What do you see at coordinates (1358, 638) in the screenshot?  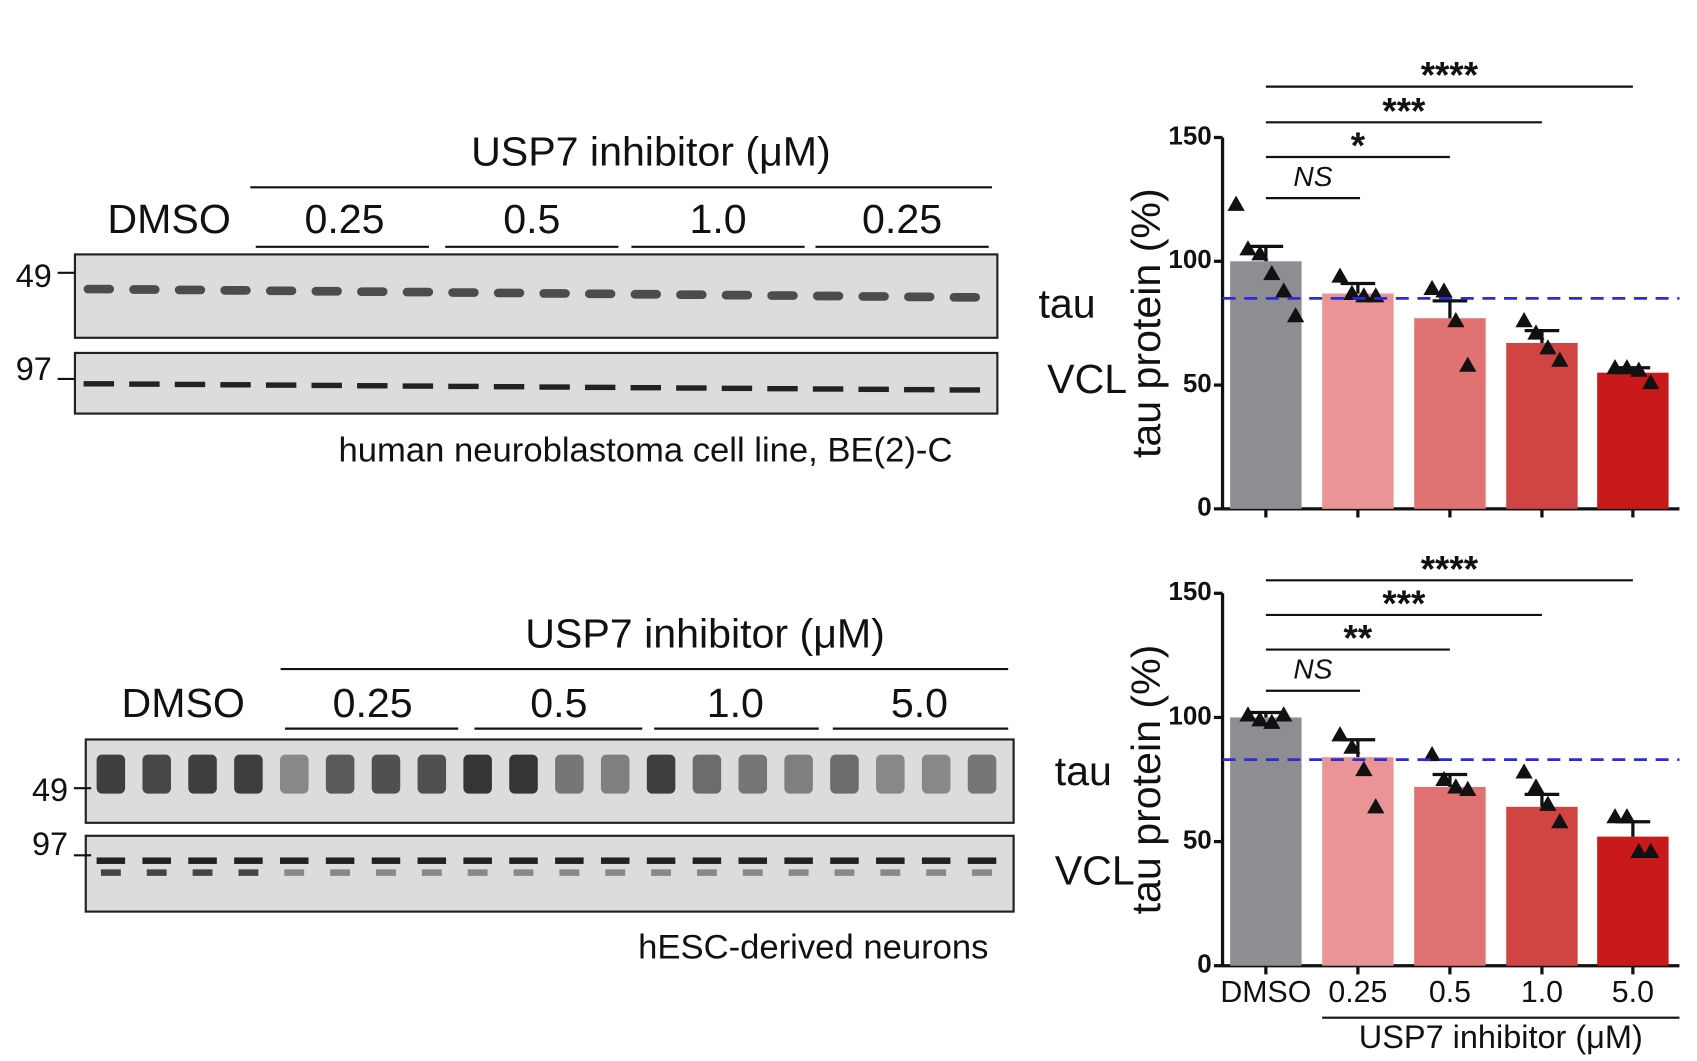 I see `significance-label: **` at bounding box center [1358, 638].